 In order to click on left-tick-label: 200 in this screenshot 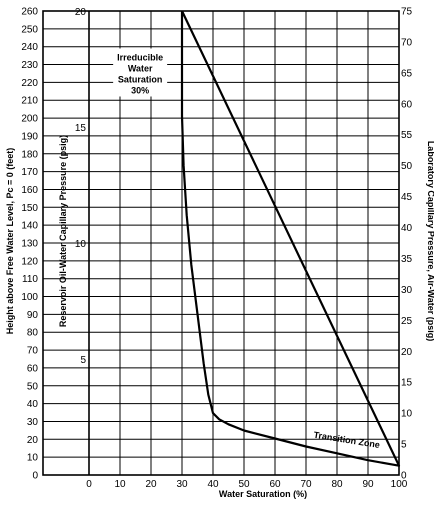, I will do `click(29, 119)`.